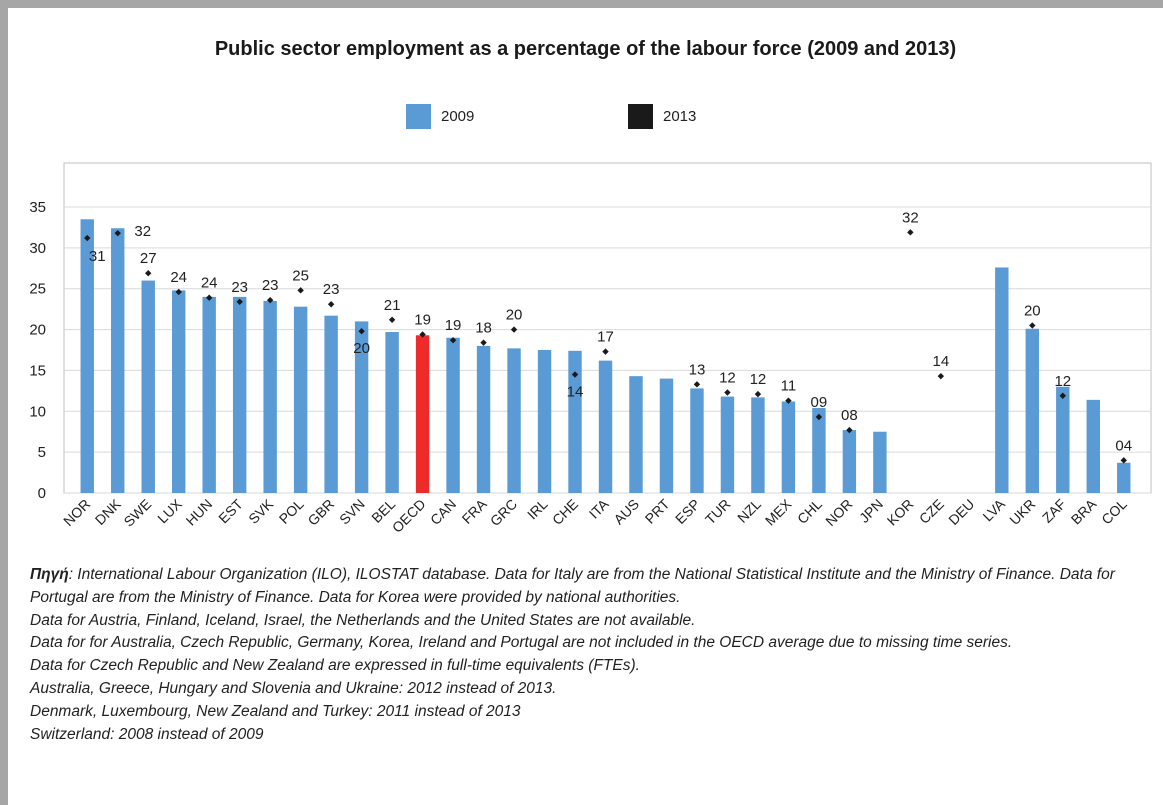 Image resolution: width=1163 pixels, height=805 pixels. What do you see at coordinates (42, 452) in the screenshot?
I see `y-tick-label: 5` at bounding box center [42, 452].